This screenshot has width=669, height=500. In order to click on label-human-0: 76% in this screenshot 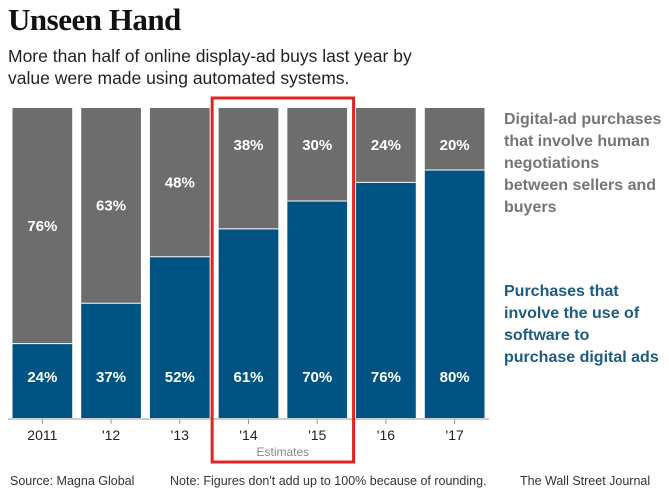, I will do `click(42, 226)`.